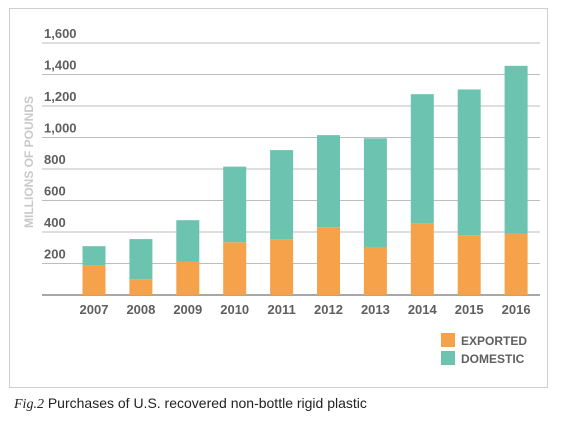 This screenshot has height=433, width=573. I want to click on x-tick-label: 2012, so click(328, 309).